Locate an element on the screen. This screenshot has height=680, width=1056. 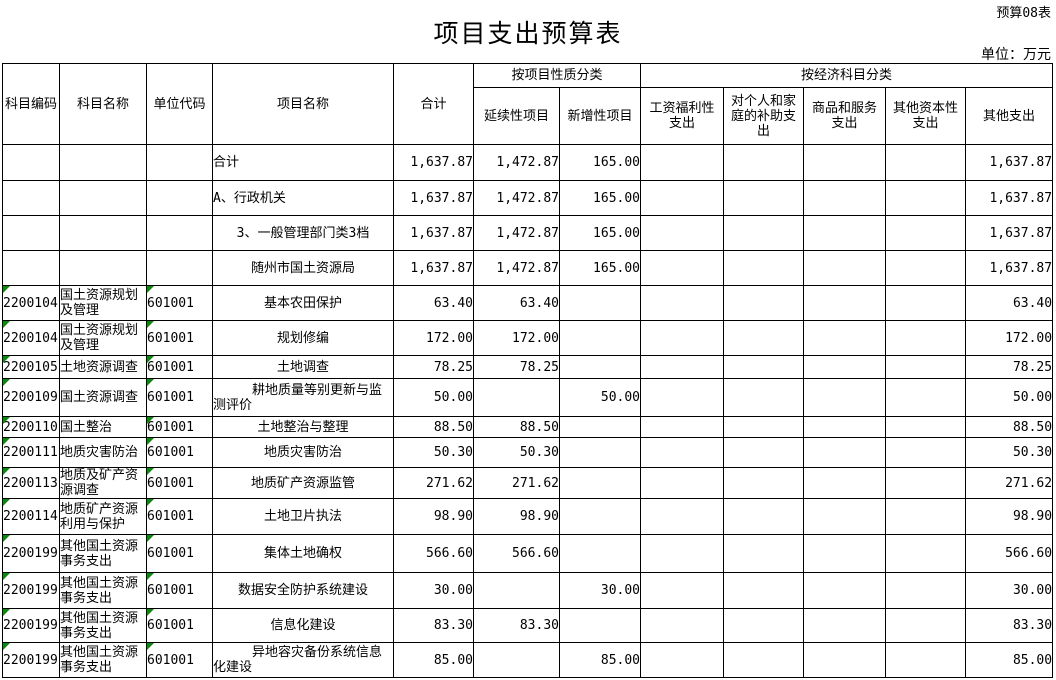
sheet-number-label: 预算08表 is located at coordinates (1023, 13).